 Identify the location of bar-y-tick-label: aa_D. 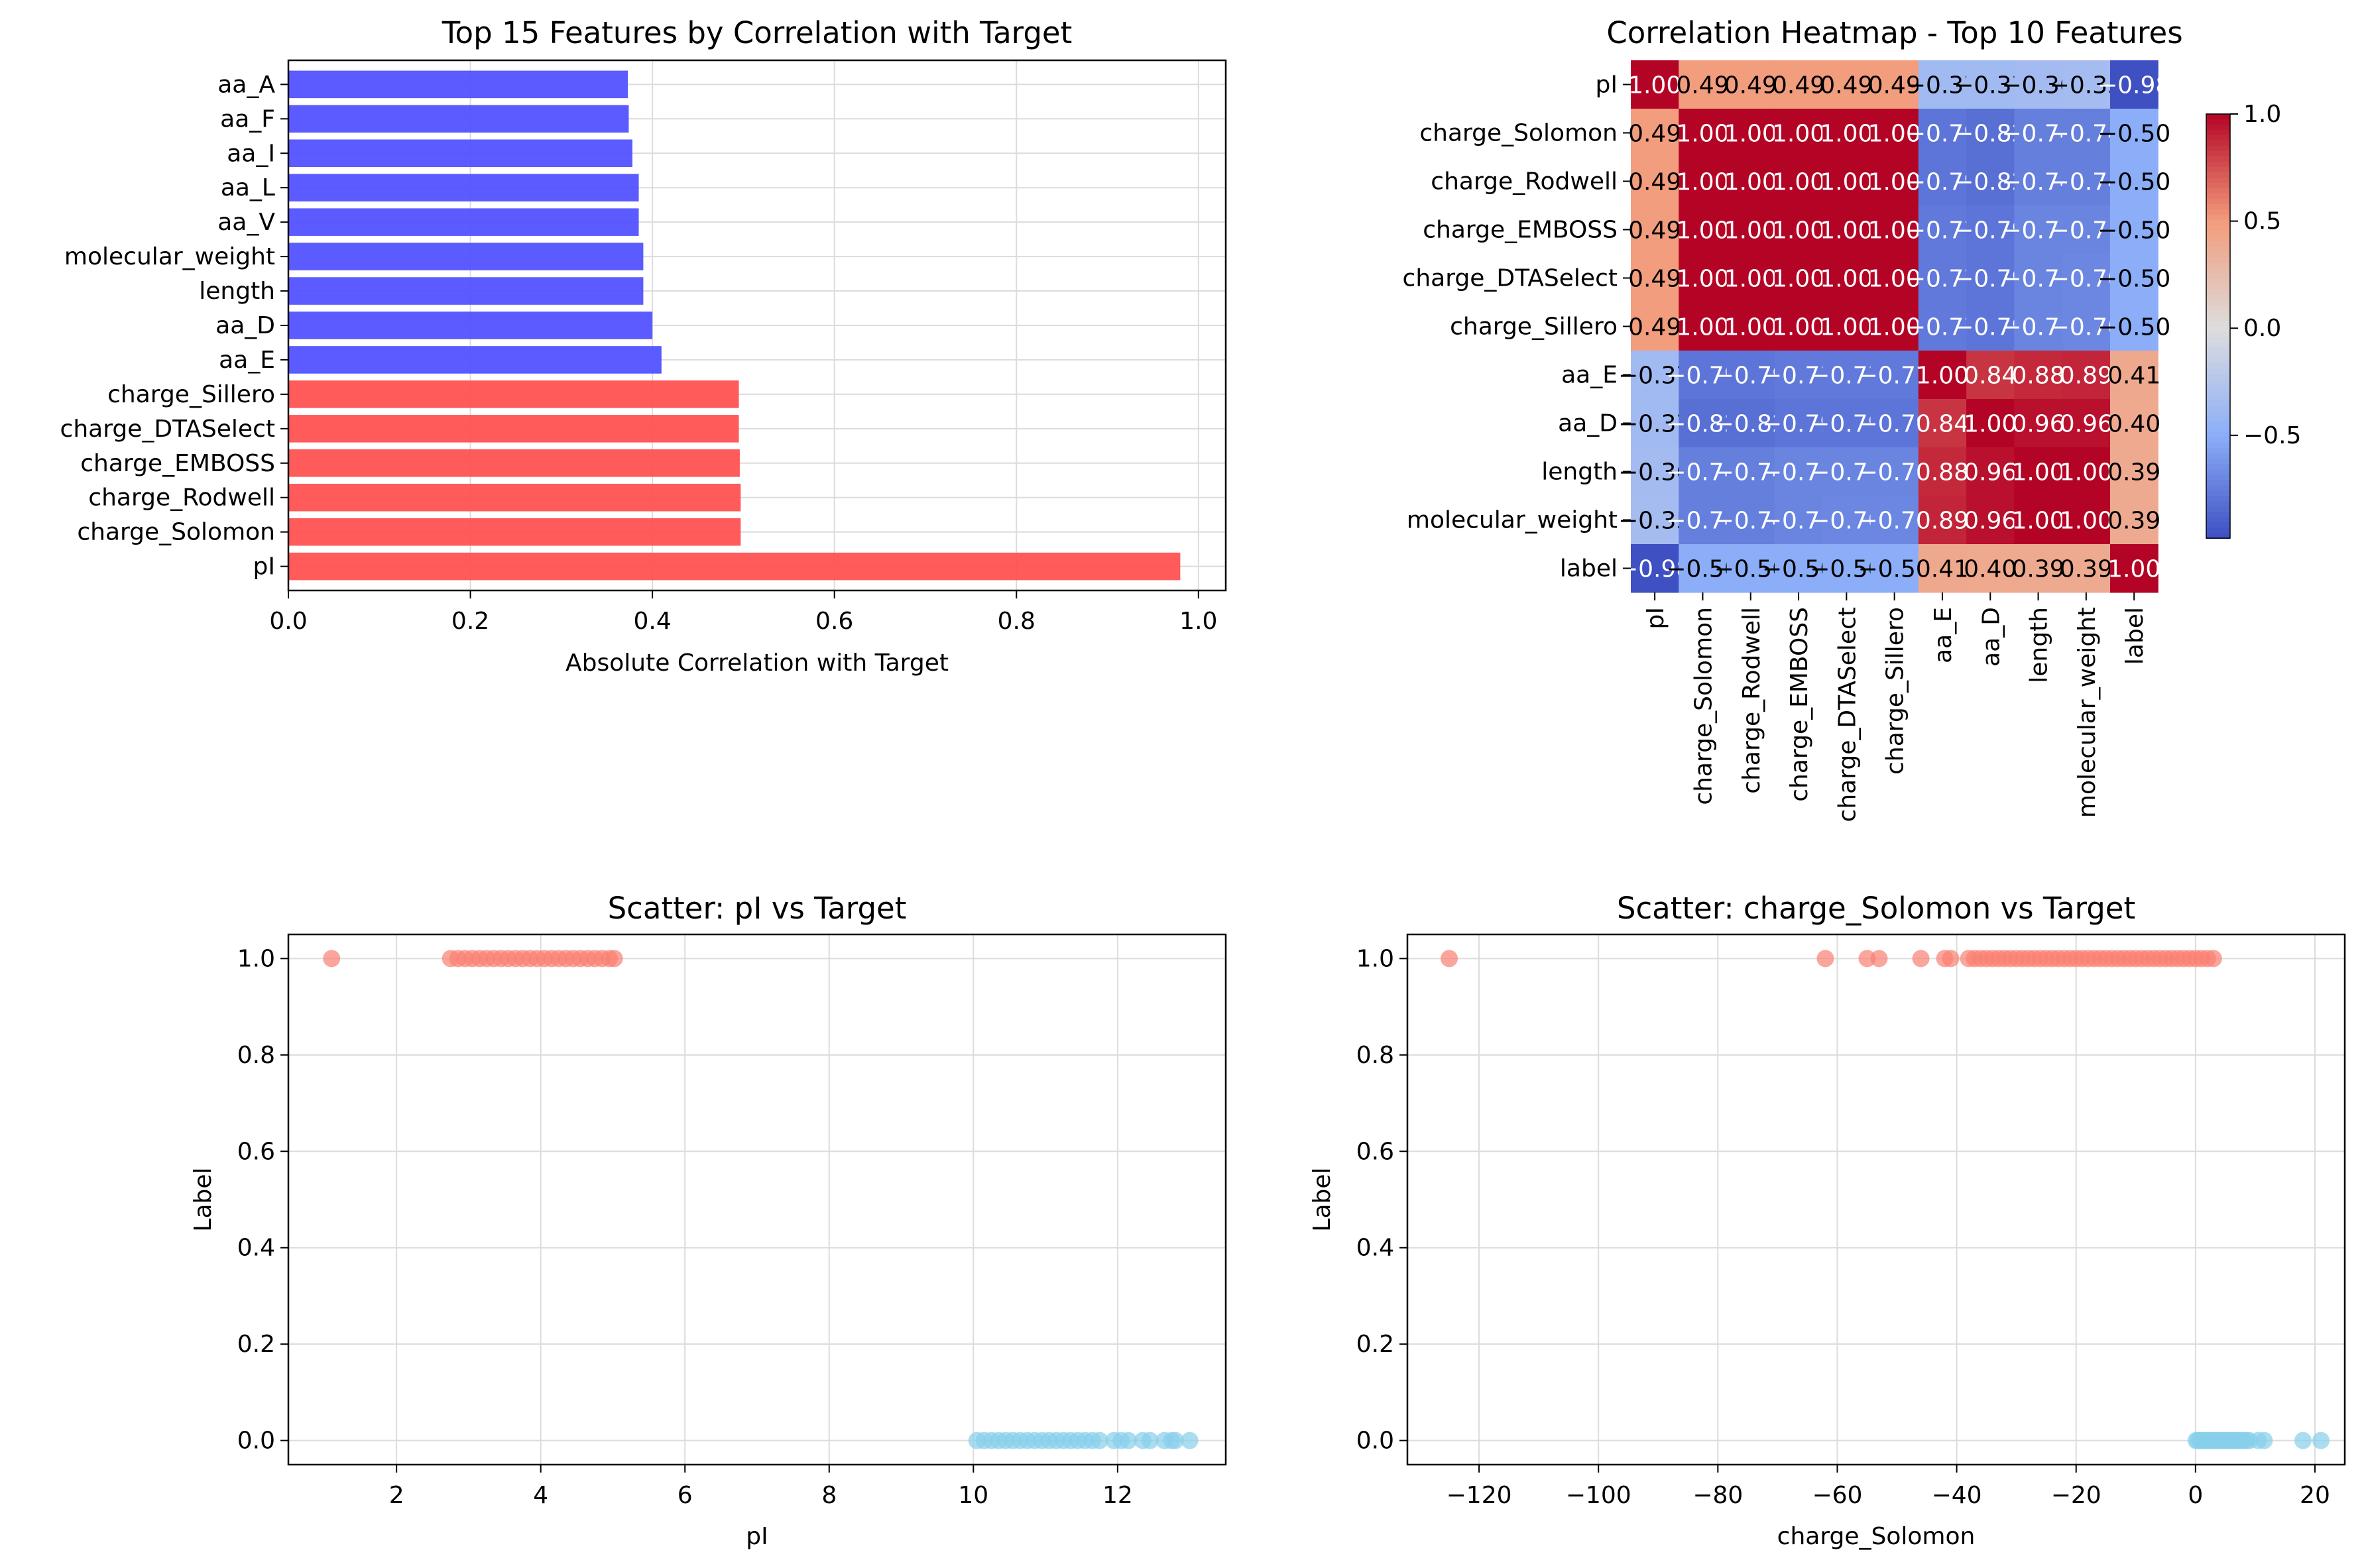
(245, 325).